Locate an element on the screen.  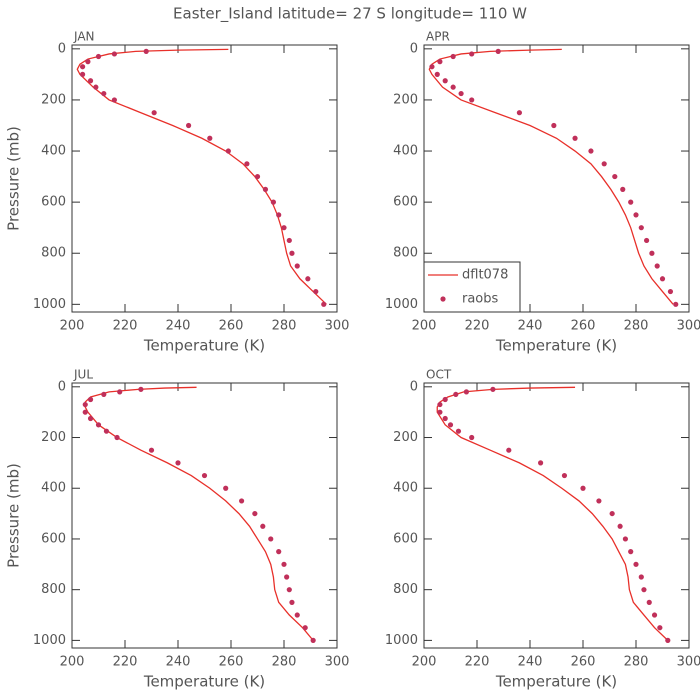
legend-label: raobs is located at coordinates (480, 299).